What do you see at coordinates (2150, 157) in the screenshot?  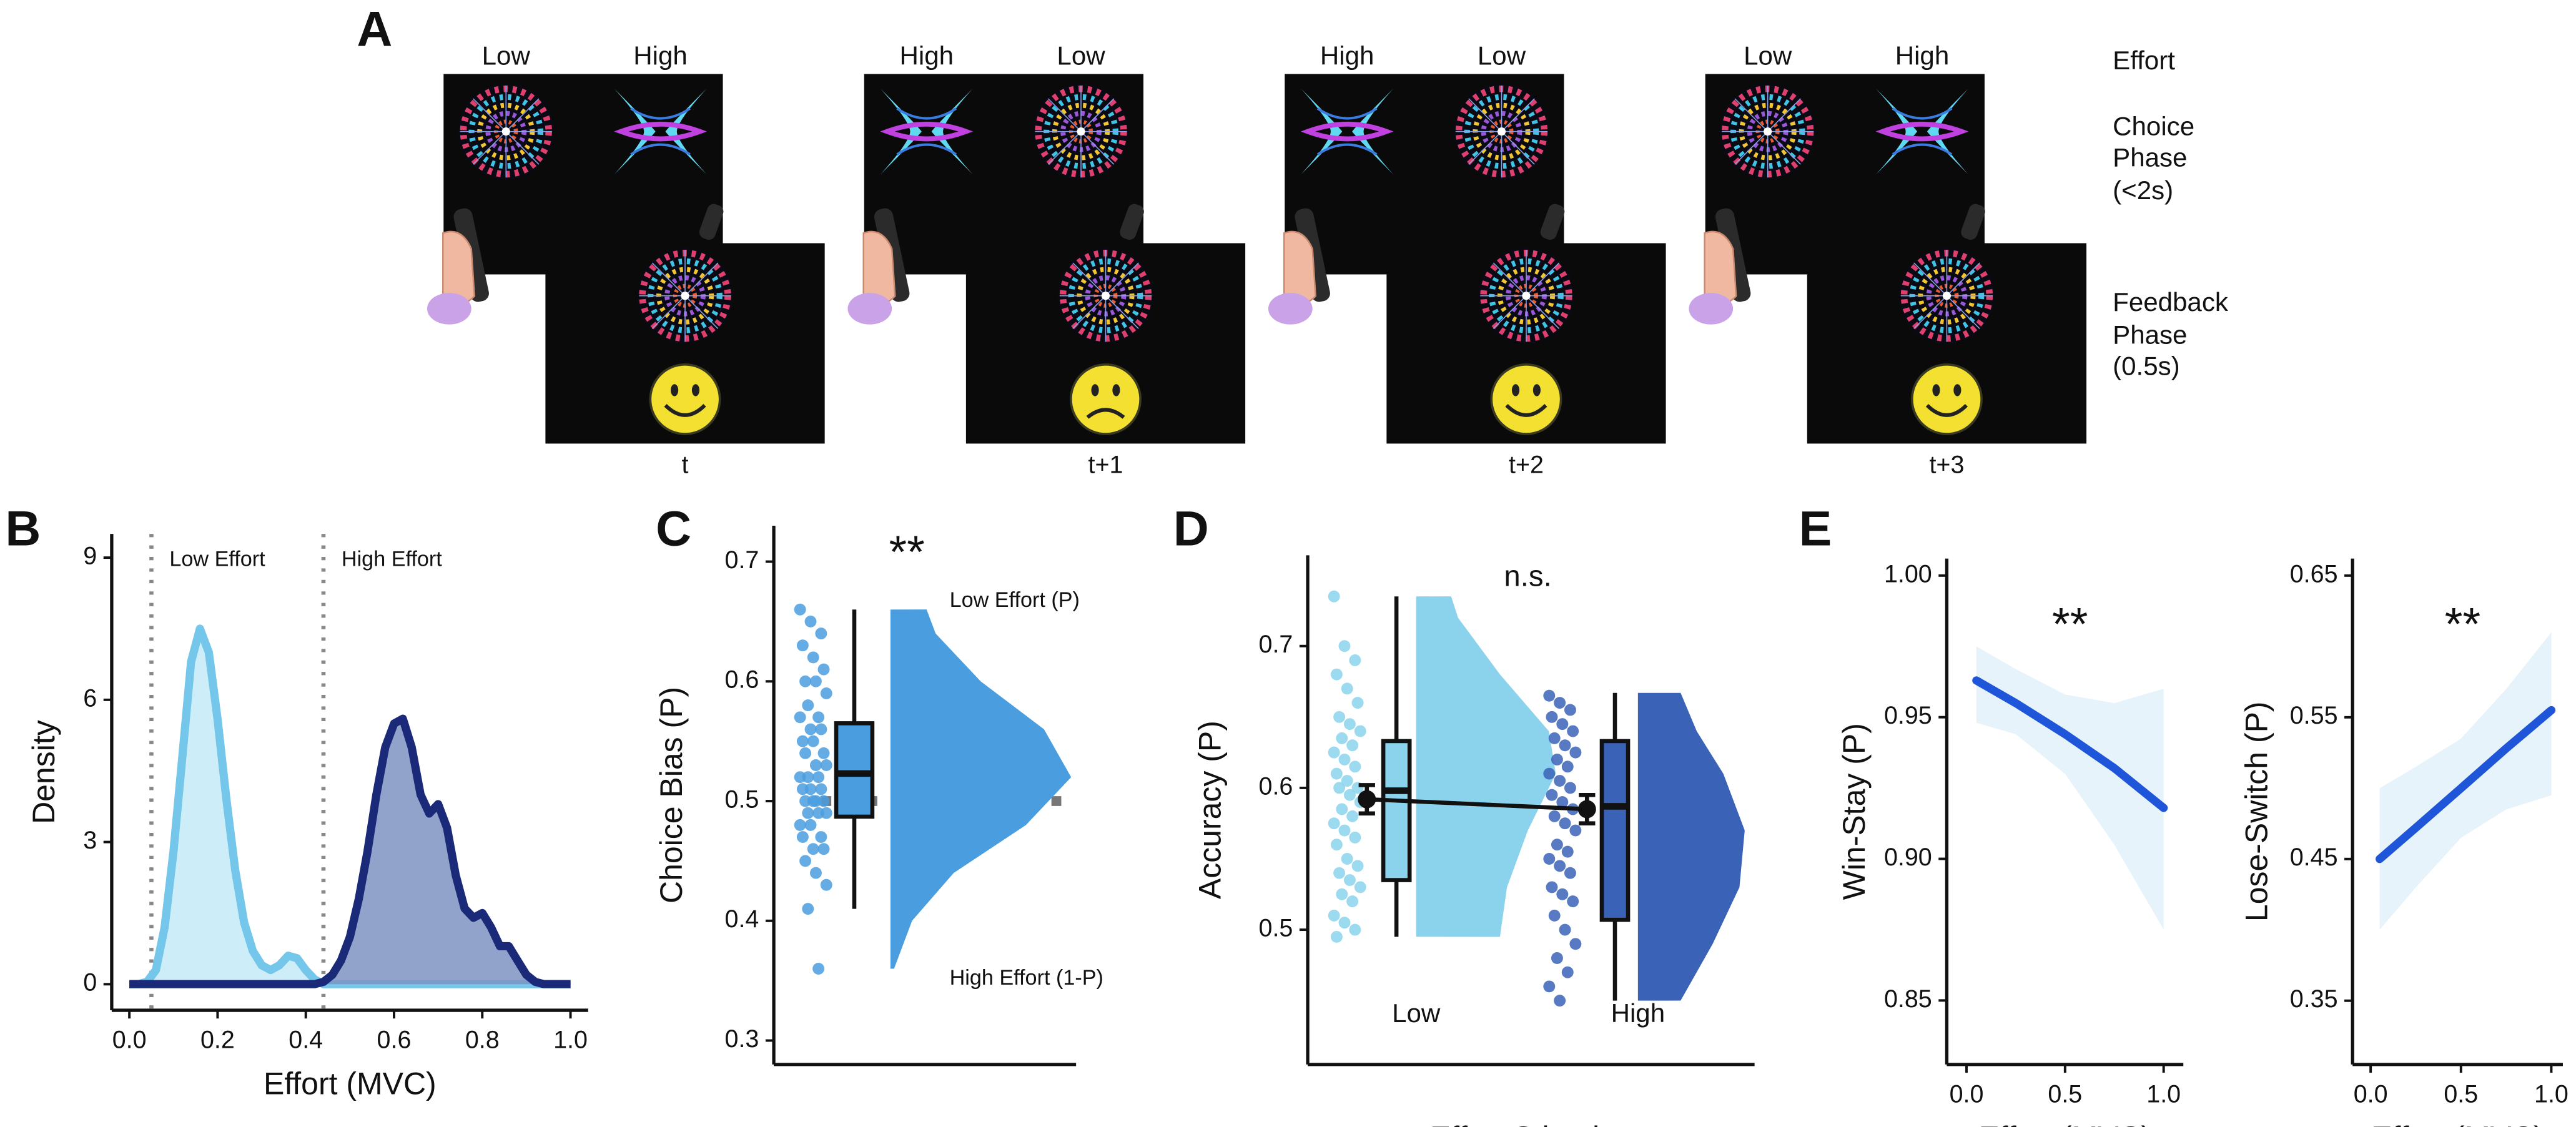 I see `phase-label: Phase` at bounding box center [2150, 157].